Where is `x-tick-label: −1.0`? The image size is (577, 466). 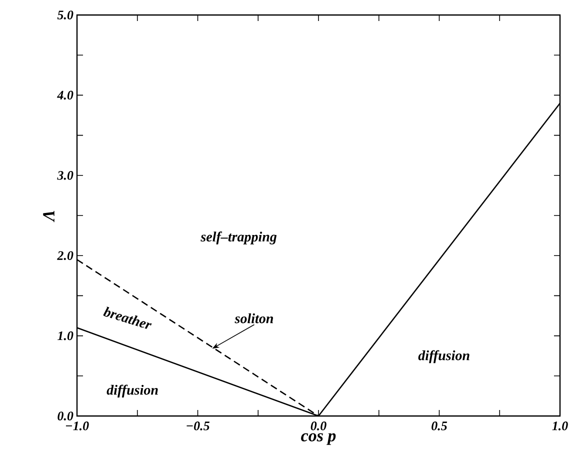 x-tick-label: −1.0 is located at coordinates (77, 426).